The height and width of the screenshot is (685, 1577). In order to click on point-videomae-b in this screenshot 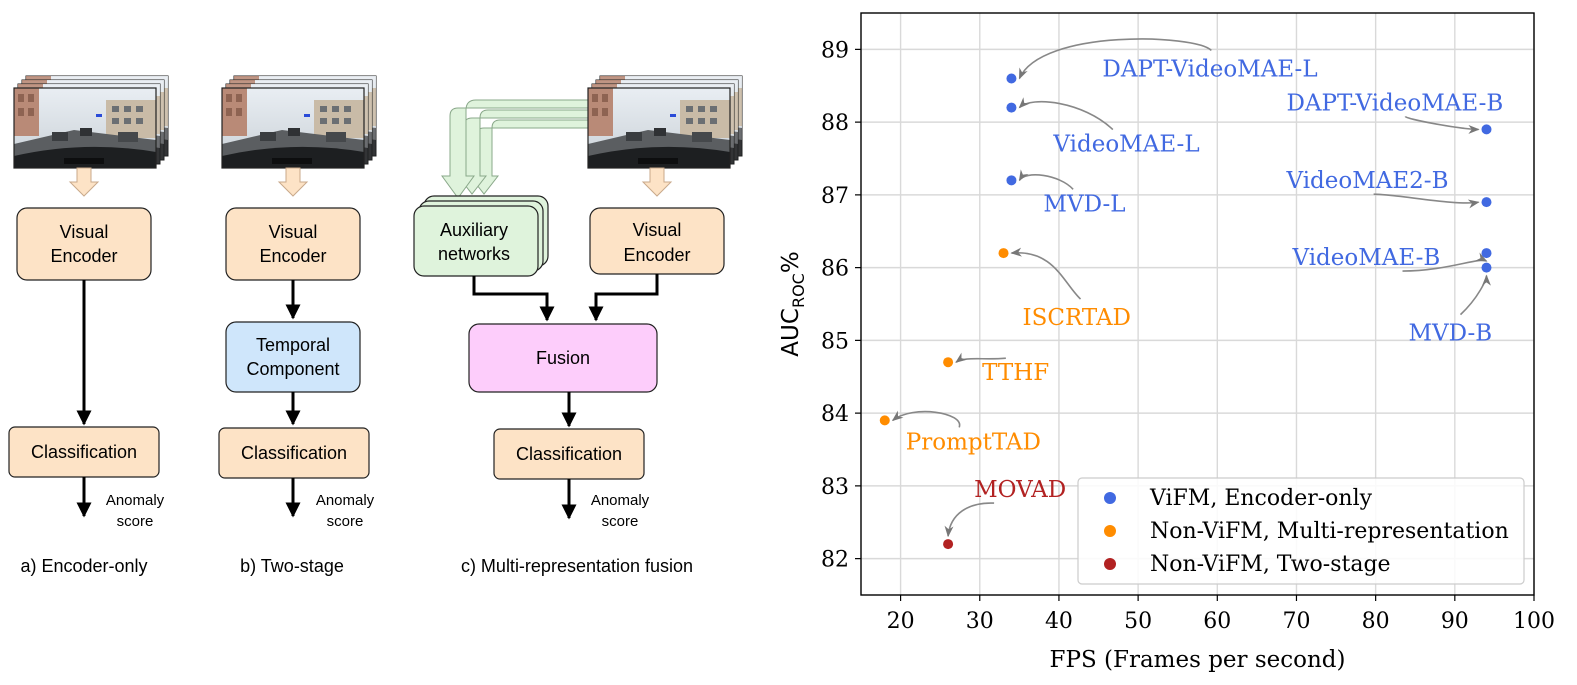, I will do `click(1486, 253)`.